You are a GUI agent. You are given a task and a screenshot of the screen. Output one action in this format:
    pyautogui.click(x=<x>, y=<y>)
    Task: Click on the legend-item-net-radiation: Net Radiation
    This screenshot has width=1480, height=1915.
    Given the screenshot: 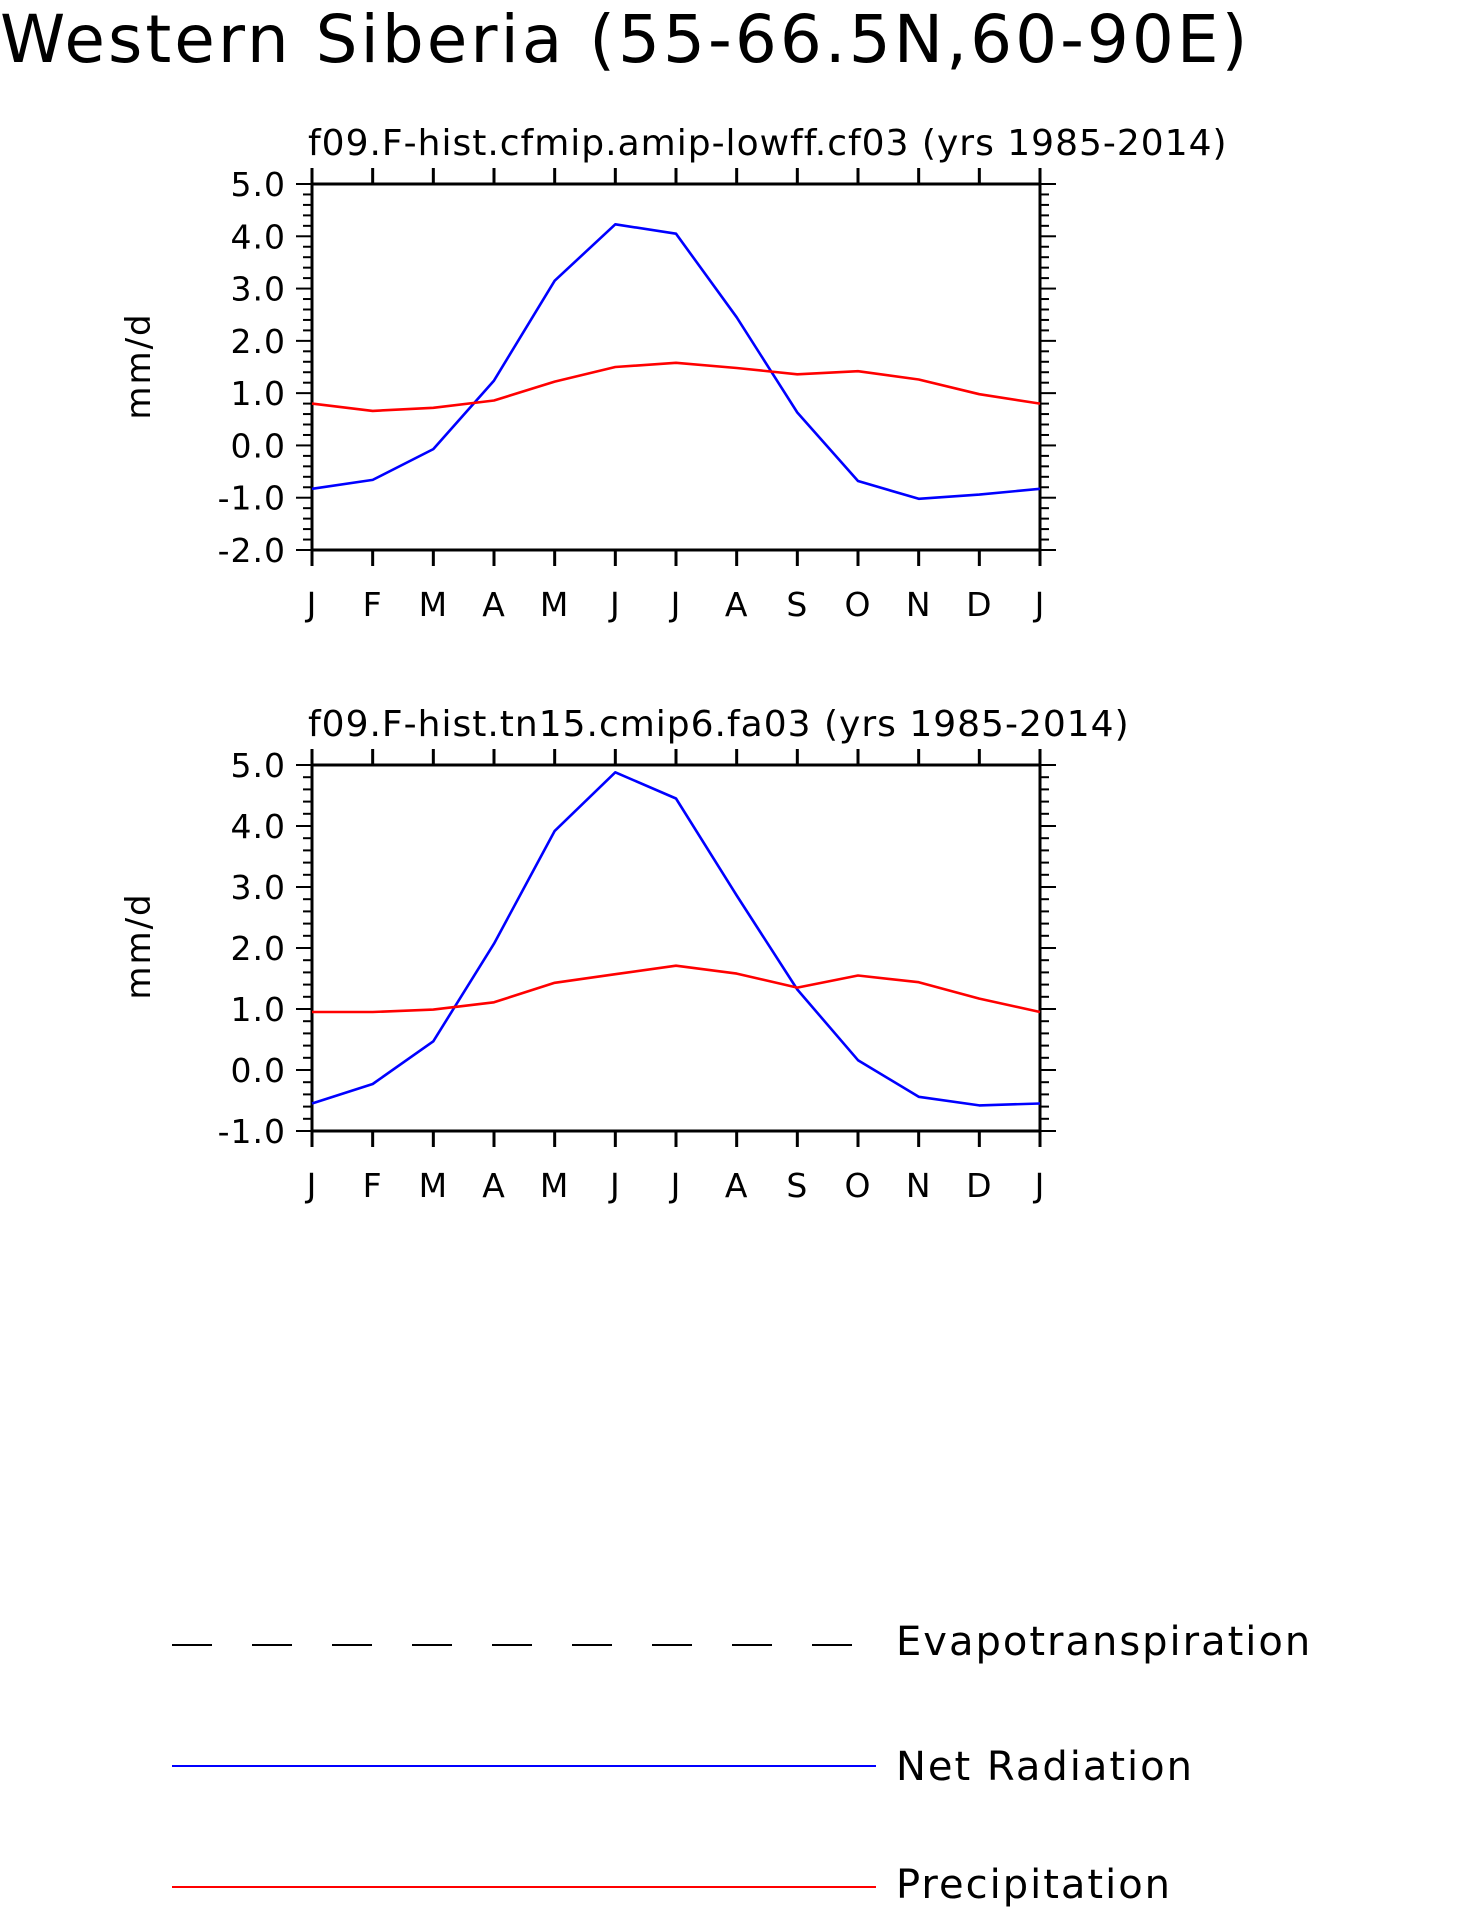 What is the action you would take?
    pyautogui.click(x=683, y=1767)
    